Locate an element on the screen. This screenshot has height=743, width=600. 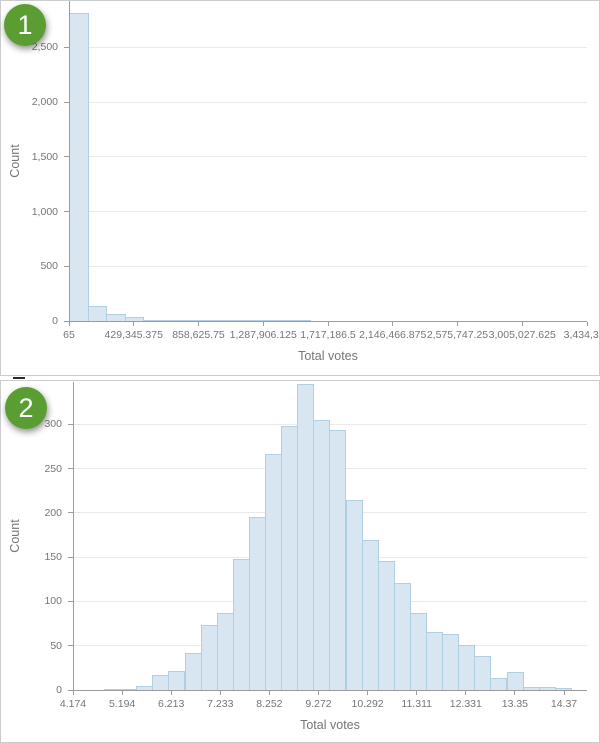
x-tick-label: 3,005,027.625 is located at coordinates (522, 335).